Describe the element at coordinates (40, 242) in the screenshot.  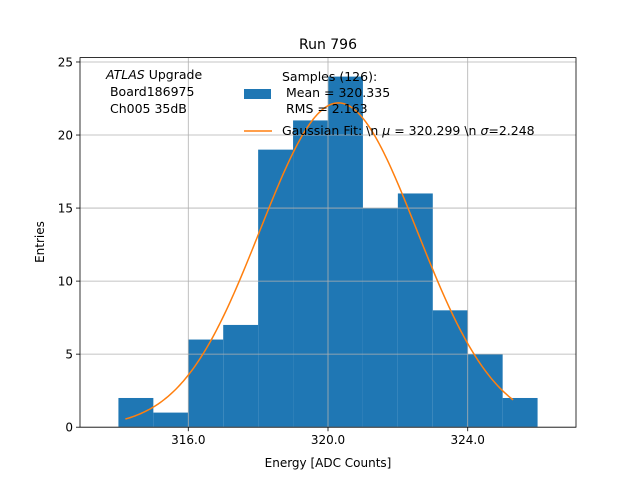
I see `y-axis-label: Entries` at that location.